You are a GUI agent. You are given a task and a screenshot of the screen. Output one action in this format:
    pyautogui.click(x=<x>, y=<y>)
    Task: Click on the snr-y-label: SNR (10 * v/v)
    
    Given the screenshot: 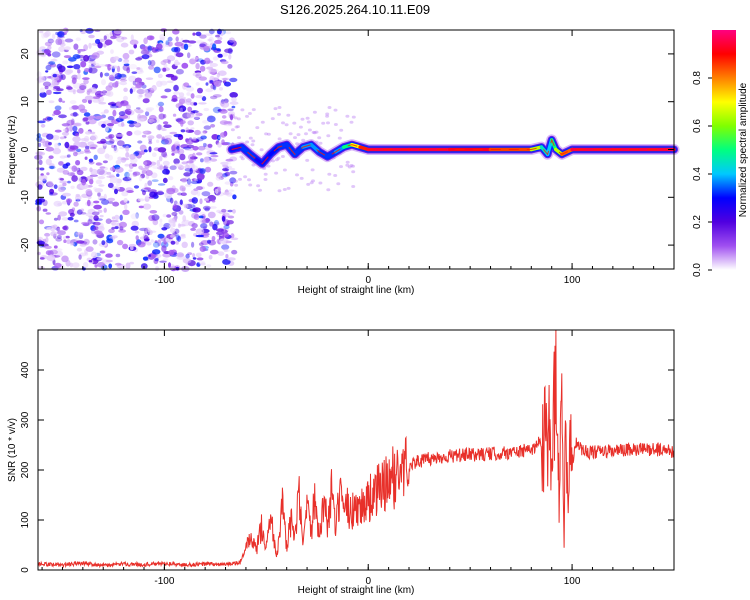 What is the action you would take?
    pyautogui.click(x=12, y=450)
    